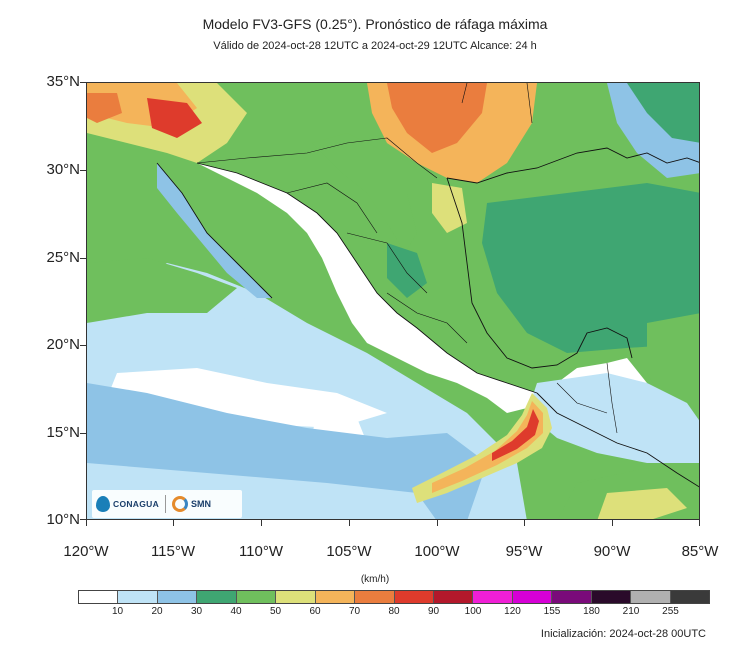 The width and height of the screenshot is (750, 654). What do you see at coordinates (613, 418) in the screenshot?
I see `central-america-field` at bounding box center [613, 418].